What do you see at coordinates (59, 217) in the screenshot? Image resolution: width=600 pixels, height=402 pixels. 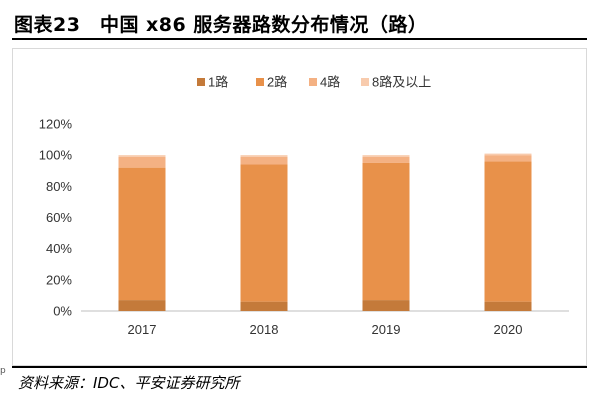 I see `y-tick-label: 60%` at bounding box center [59, 217].